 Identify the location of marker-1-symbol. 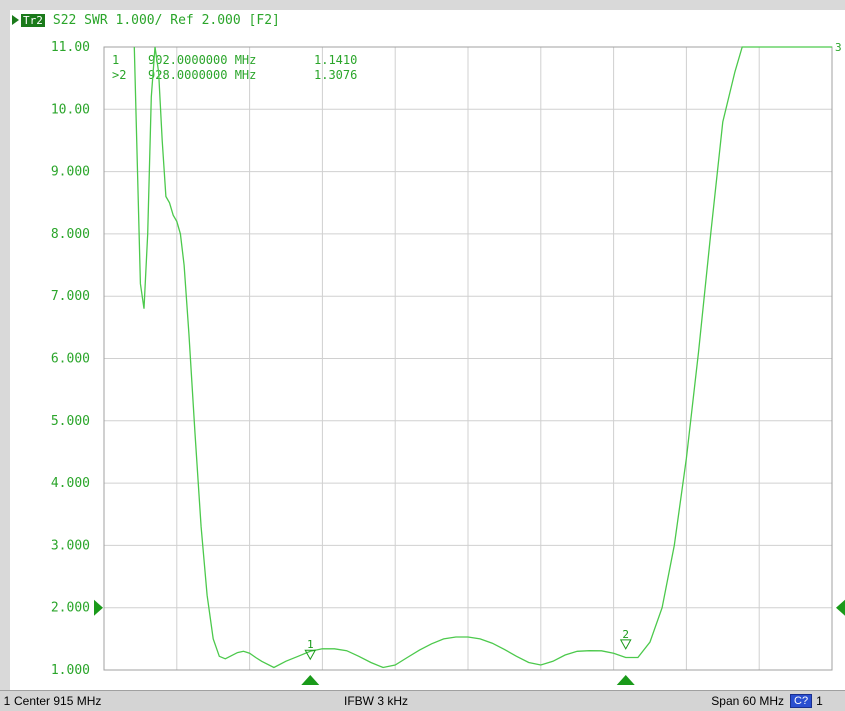
(310, 655).